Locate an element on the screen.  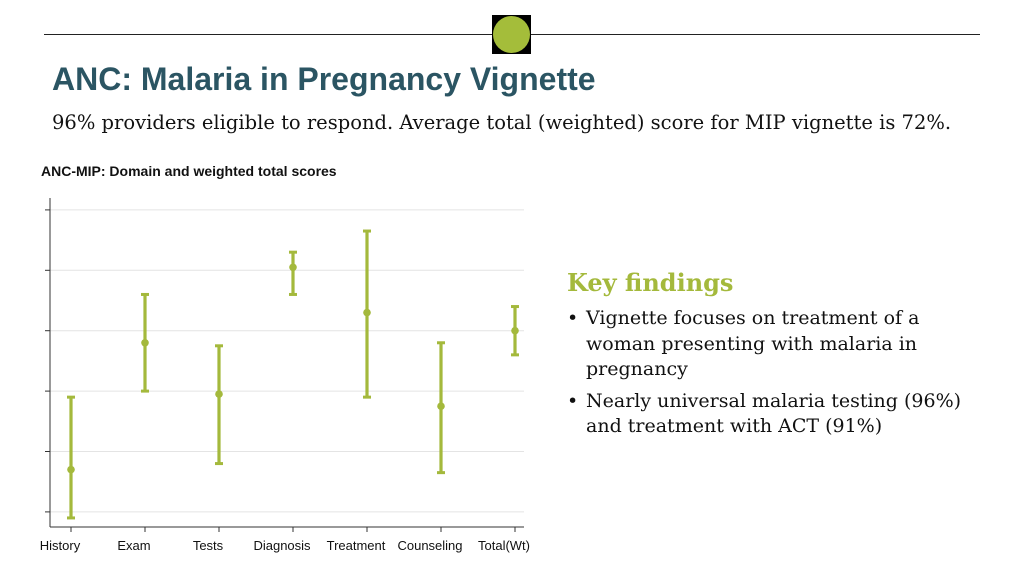
x-tick-label: Tests is located at coordinates (208, 545).